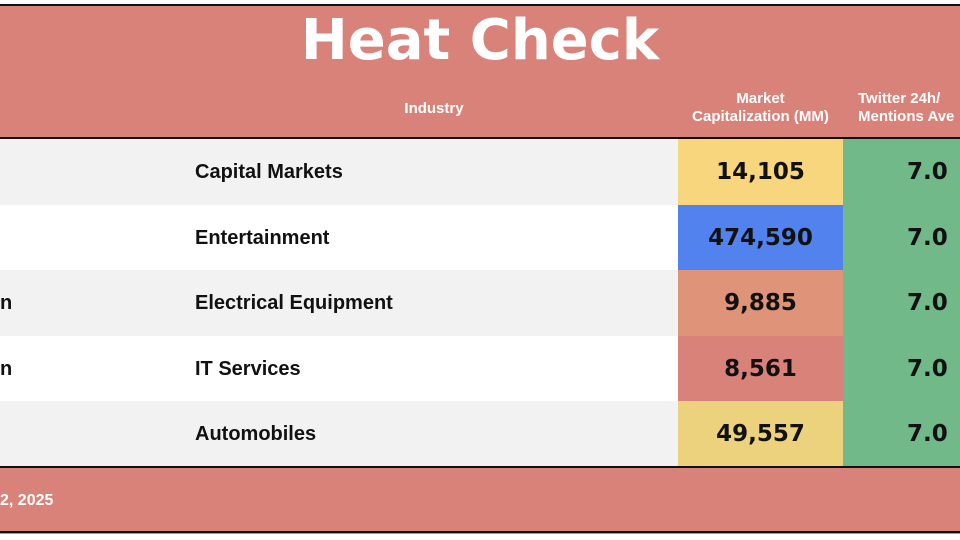 The image size is (960, 540). I want to click on footer-date: 2, 2025, so click(27, 500).